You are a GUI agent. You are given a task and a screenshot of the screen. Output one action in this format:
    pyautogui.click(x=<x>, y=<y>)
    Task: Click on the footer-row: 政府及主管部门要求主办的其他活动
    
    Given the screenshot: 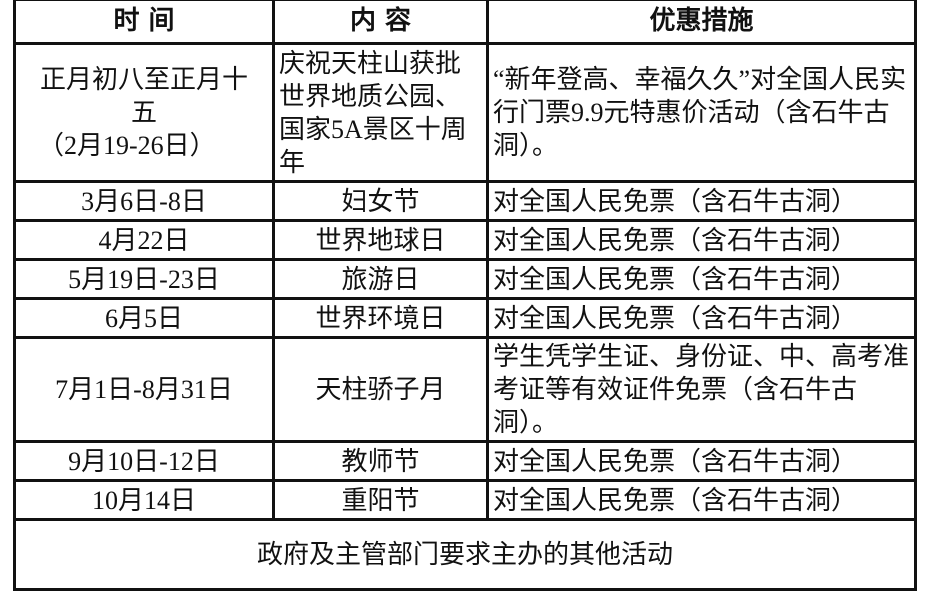 What is the action you would take?
    pyautogui.click(x=465, y=554)
    